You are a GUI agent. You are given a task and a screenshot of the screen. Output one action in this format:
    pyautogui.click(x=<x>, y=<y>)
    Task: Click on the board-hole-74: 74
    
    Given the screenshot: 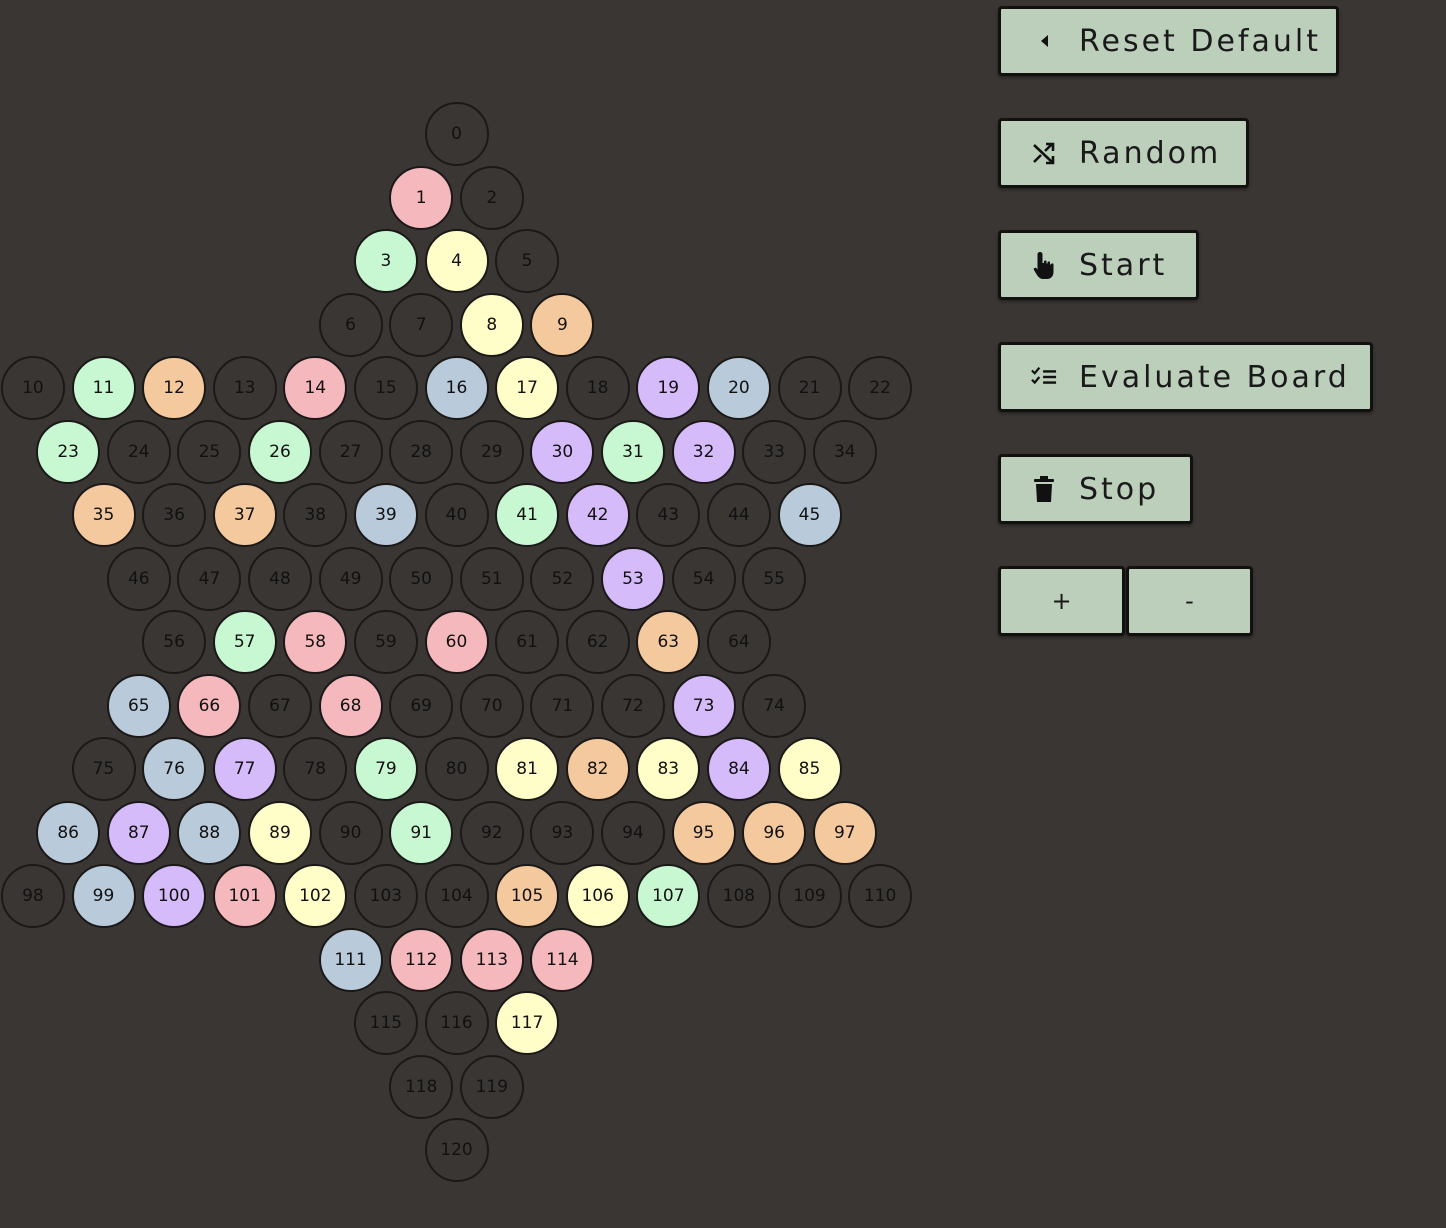 What is the action you would take?
    pyautogui.click(x=774, y=705)
    